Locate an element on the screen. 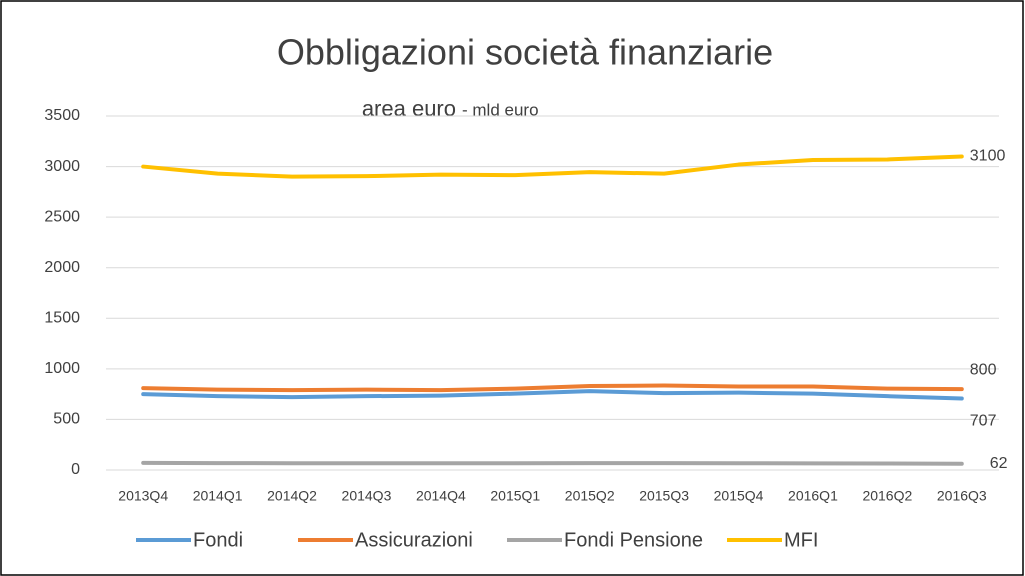 This screenshot has width=1025, height=576. legend-label: MFI is located at coordinates (801, 540).